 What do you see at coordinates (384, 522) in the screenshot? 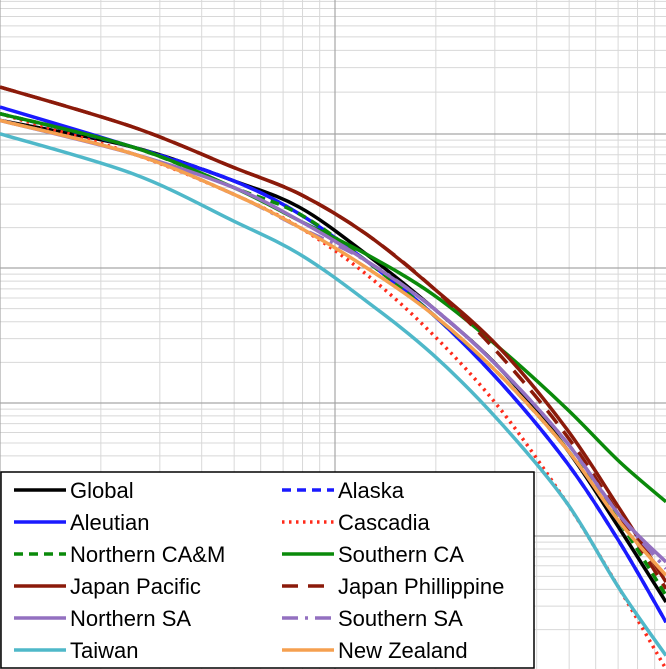
I see `legend-label: Cascadia` at bounding box center [384, 522].